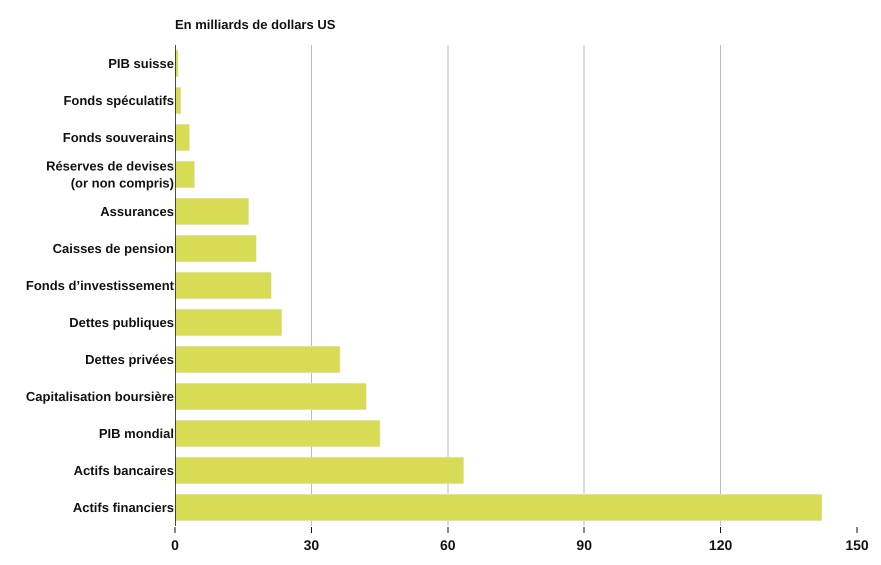  I want to click on y-tick-label: Assurances, so click(137, 212).